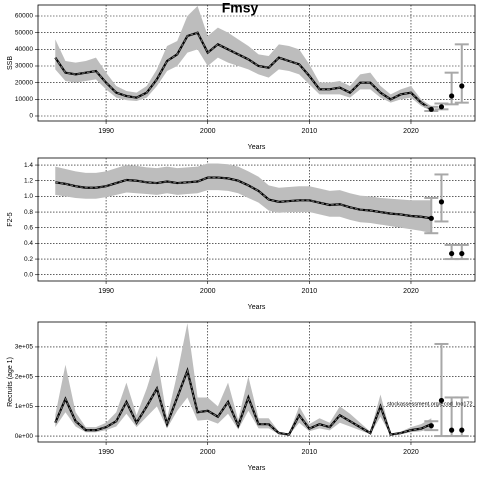 Image resolution: width=480 pixels, height=480 pixels. I want to click on y-tick-label: 0.8, so click(28, 212).